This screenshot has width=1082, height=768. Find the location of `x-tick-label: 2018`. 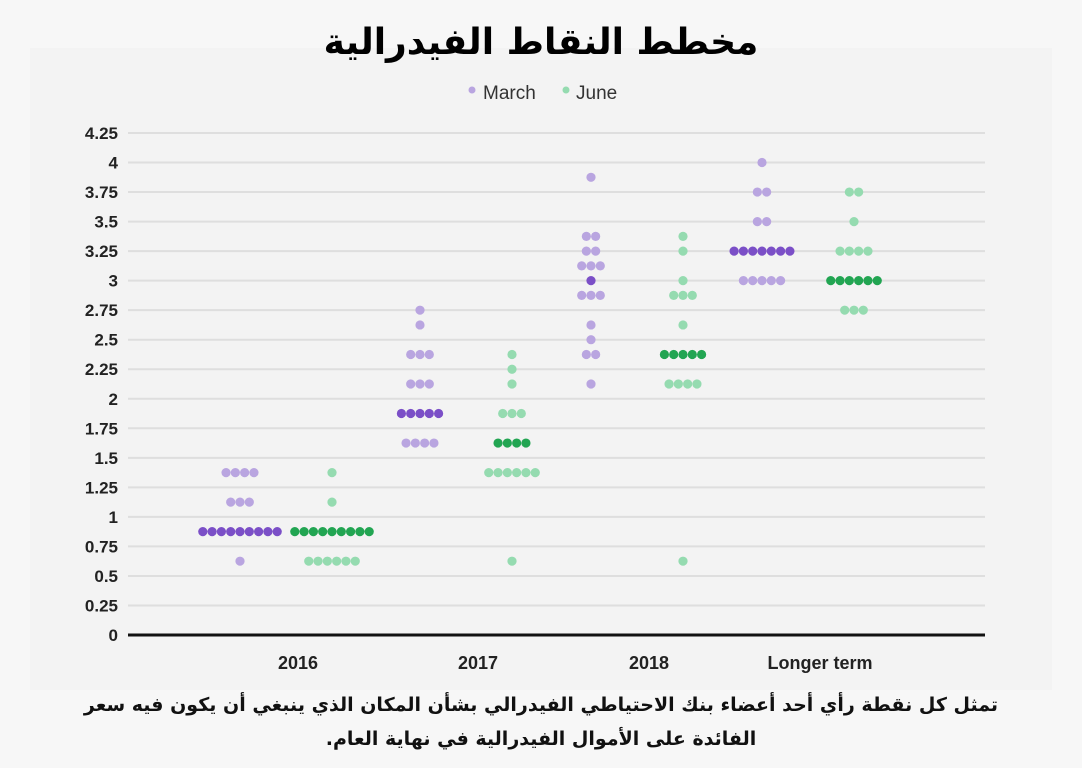

x-tick-label: 2018 is located at coordinates (649, 663).